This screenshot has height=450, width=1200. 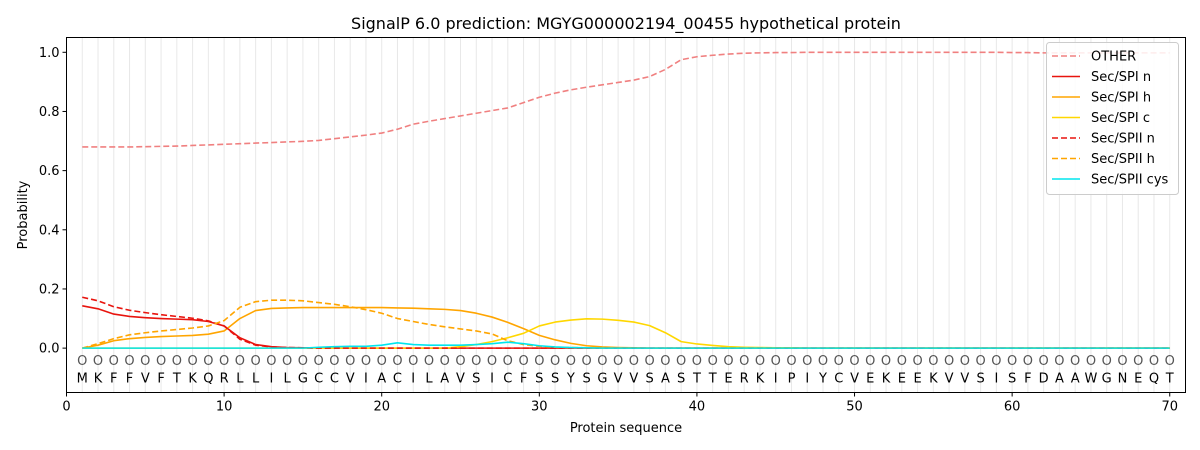 I want to click on residue-letter: Y, so click(x=822, y=379).